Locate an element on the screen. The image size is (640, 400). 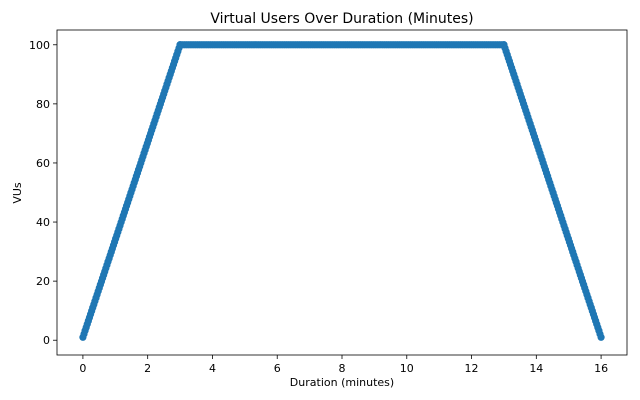
y-tick-label: 40 is located at coordinates (43, 222).